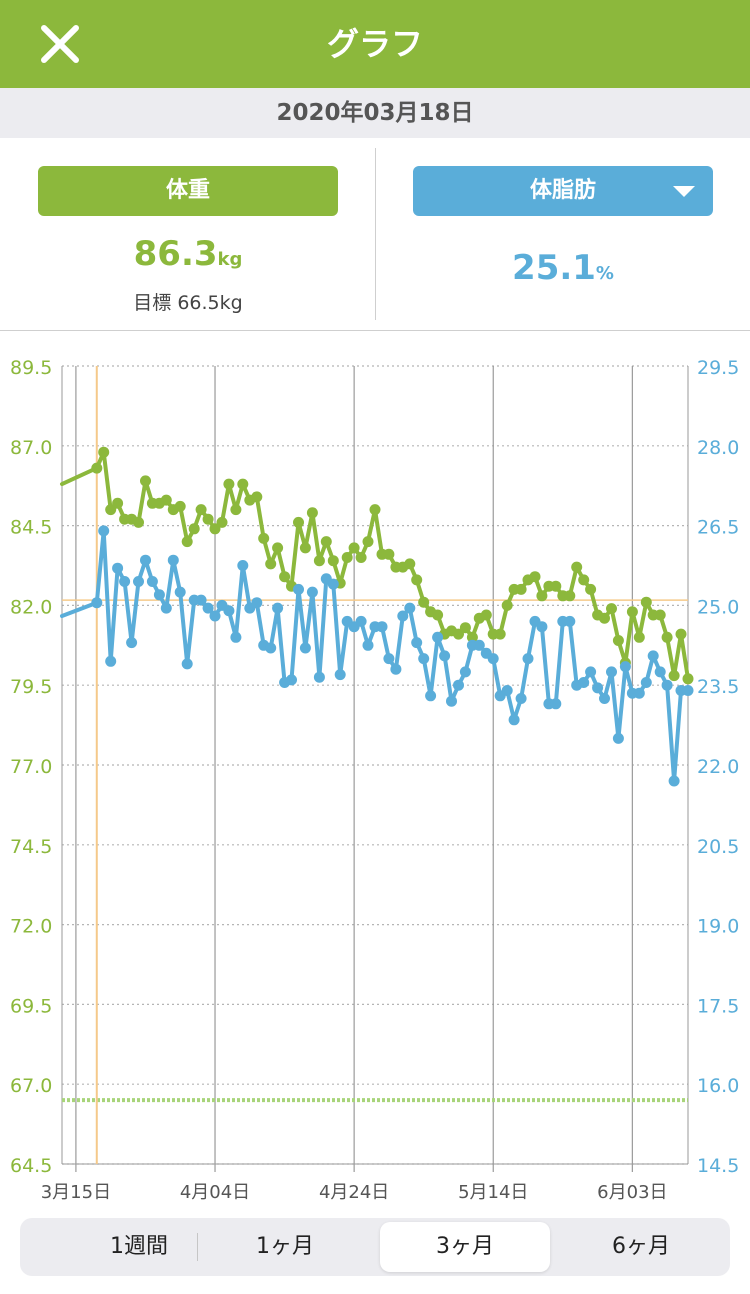 The image size is (750, 1294). Describe the element at coordinates (718, 448) in the screenshot. I see `y-right-tick-label: 28.0` at that location.